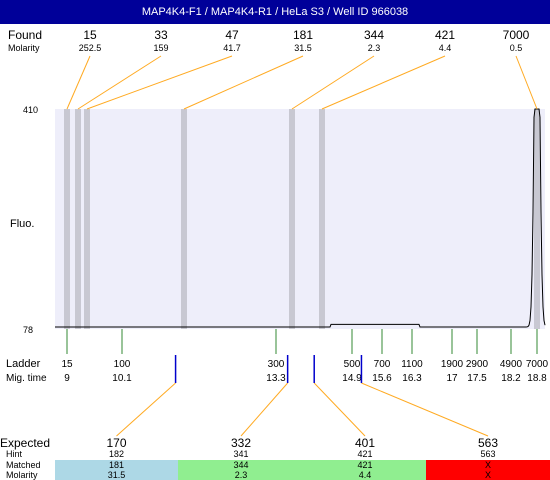  Describe the element at coordinates (516, 35) in the screenshot. I see `found-size-6: 7000` at that location.